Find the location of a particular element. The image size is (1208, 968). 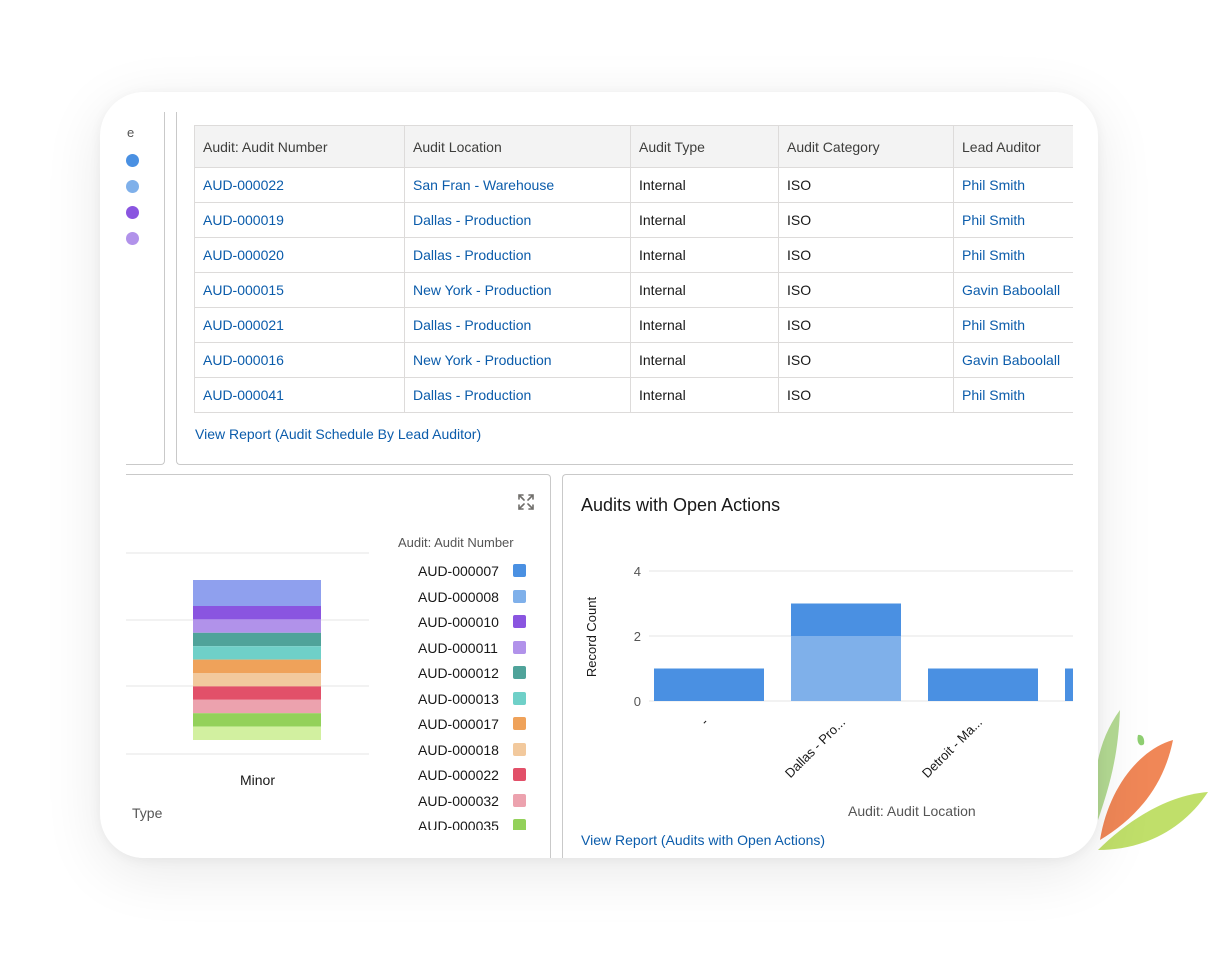

left-legend-partial-text: e is located at coordinates (131, 132).